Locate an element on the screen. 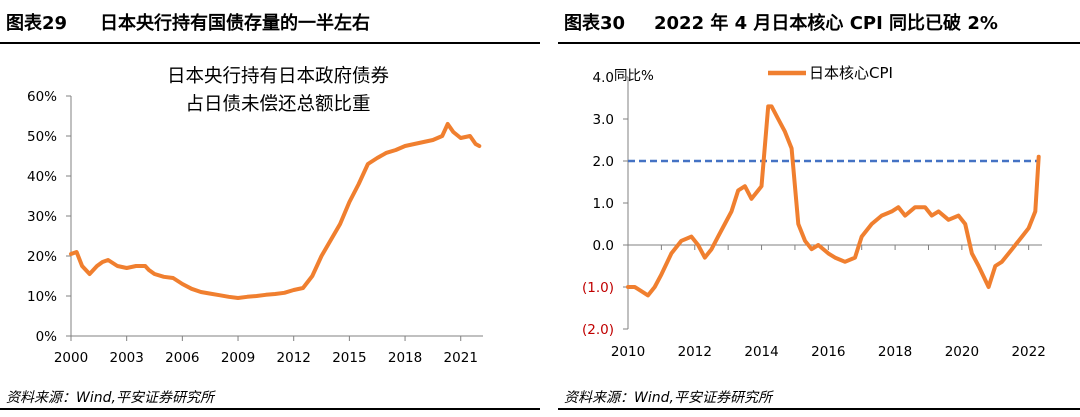  x-tick-label: 2021 is located at coordinates (461, 358).